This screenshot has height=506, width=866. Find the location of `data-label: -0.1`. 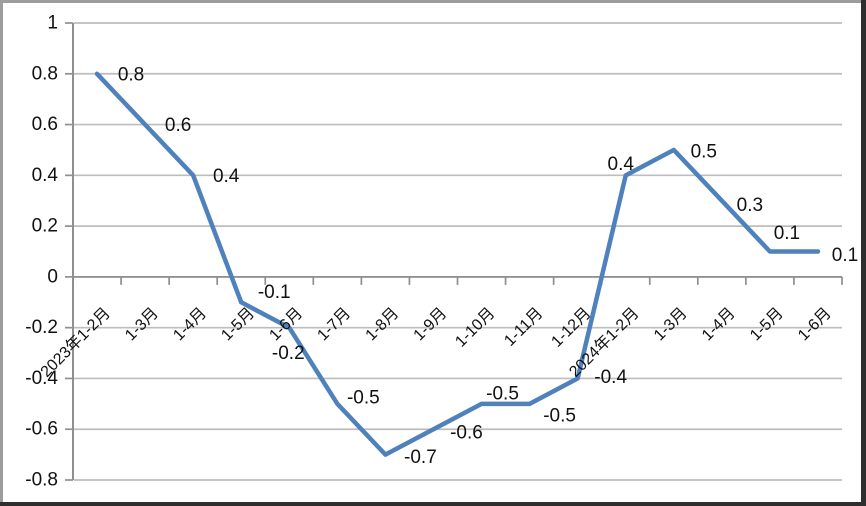

data-label: -0.1 is located at coordinates (274, 292).